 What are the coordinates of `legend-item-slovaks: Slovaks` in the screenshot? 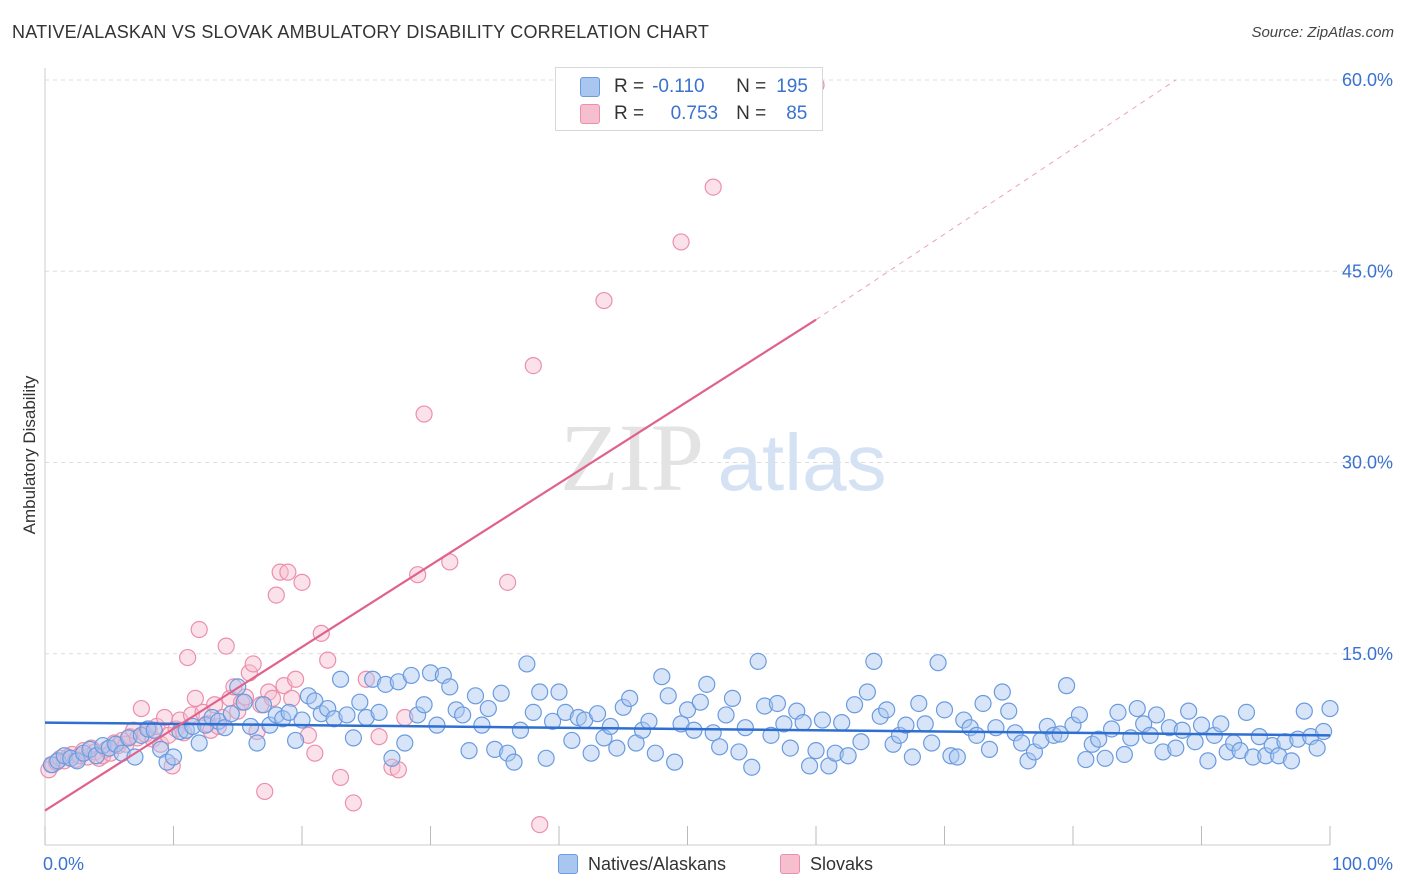 It's located at (826, 864).